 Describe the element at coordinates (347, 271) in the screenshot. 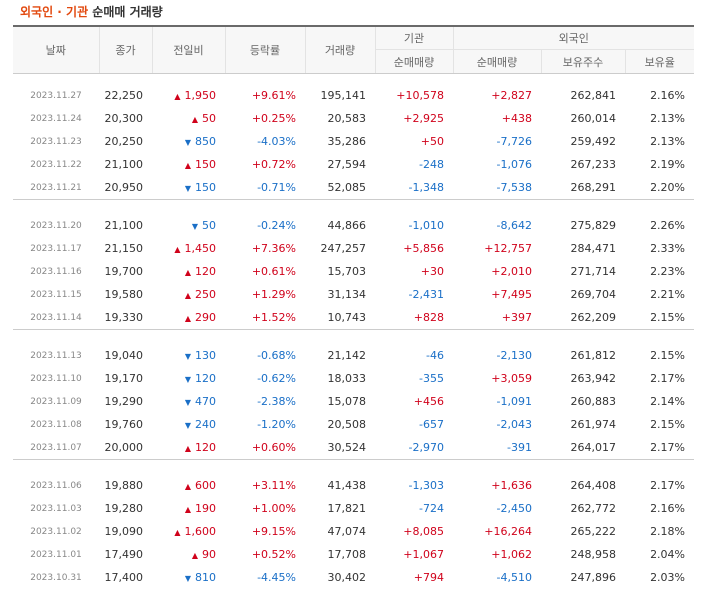

I see `cell-volume: 15,703` at that location.